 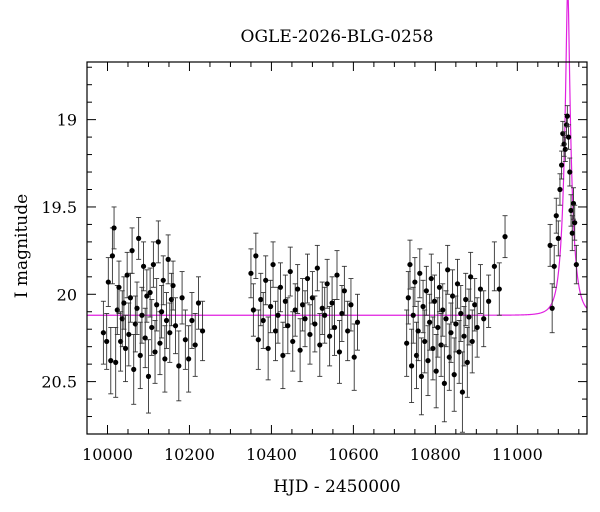 What do you see at coordinates (435, 454) in the screenshot?
I see `x-tick-label: 10800` at bounding box center [435, 454].